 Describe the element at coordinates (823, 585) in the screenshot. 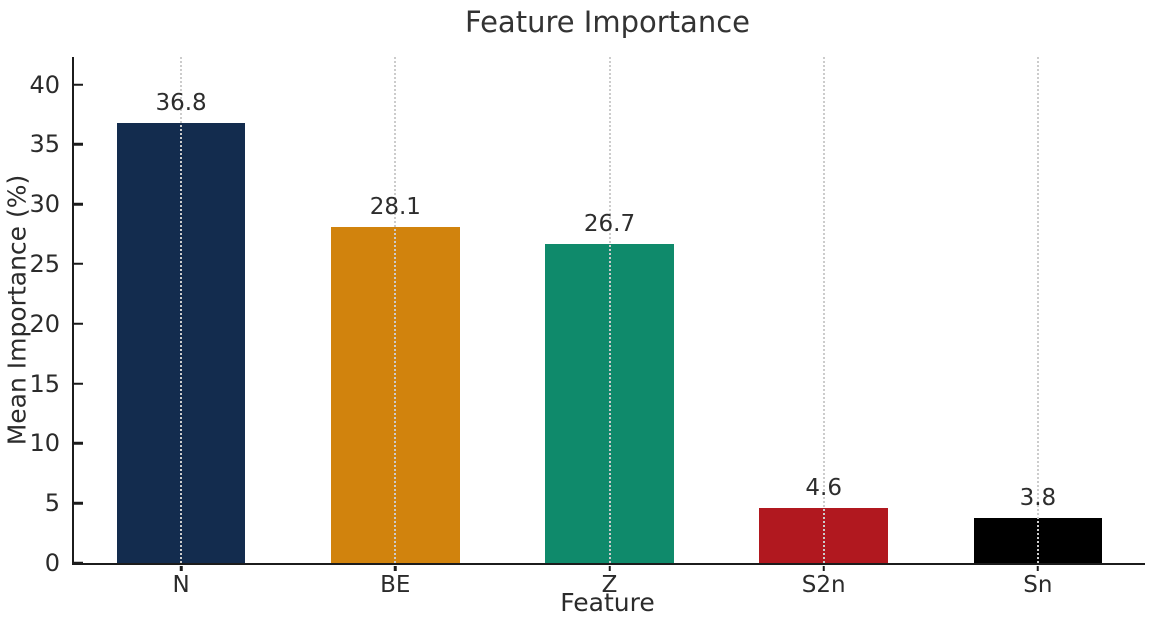

I see `x-tick-label: S2n` at that location.